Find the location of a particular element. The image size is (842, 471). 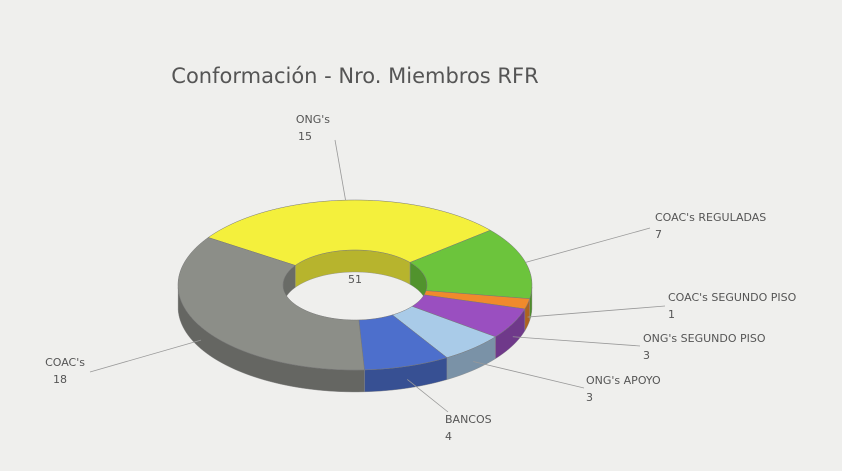

slice is located at coordinates (271, 304).